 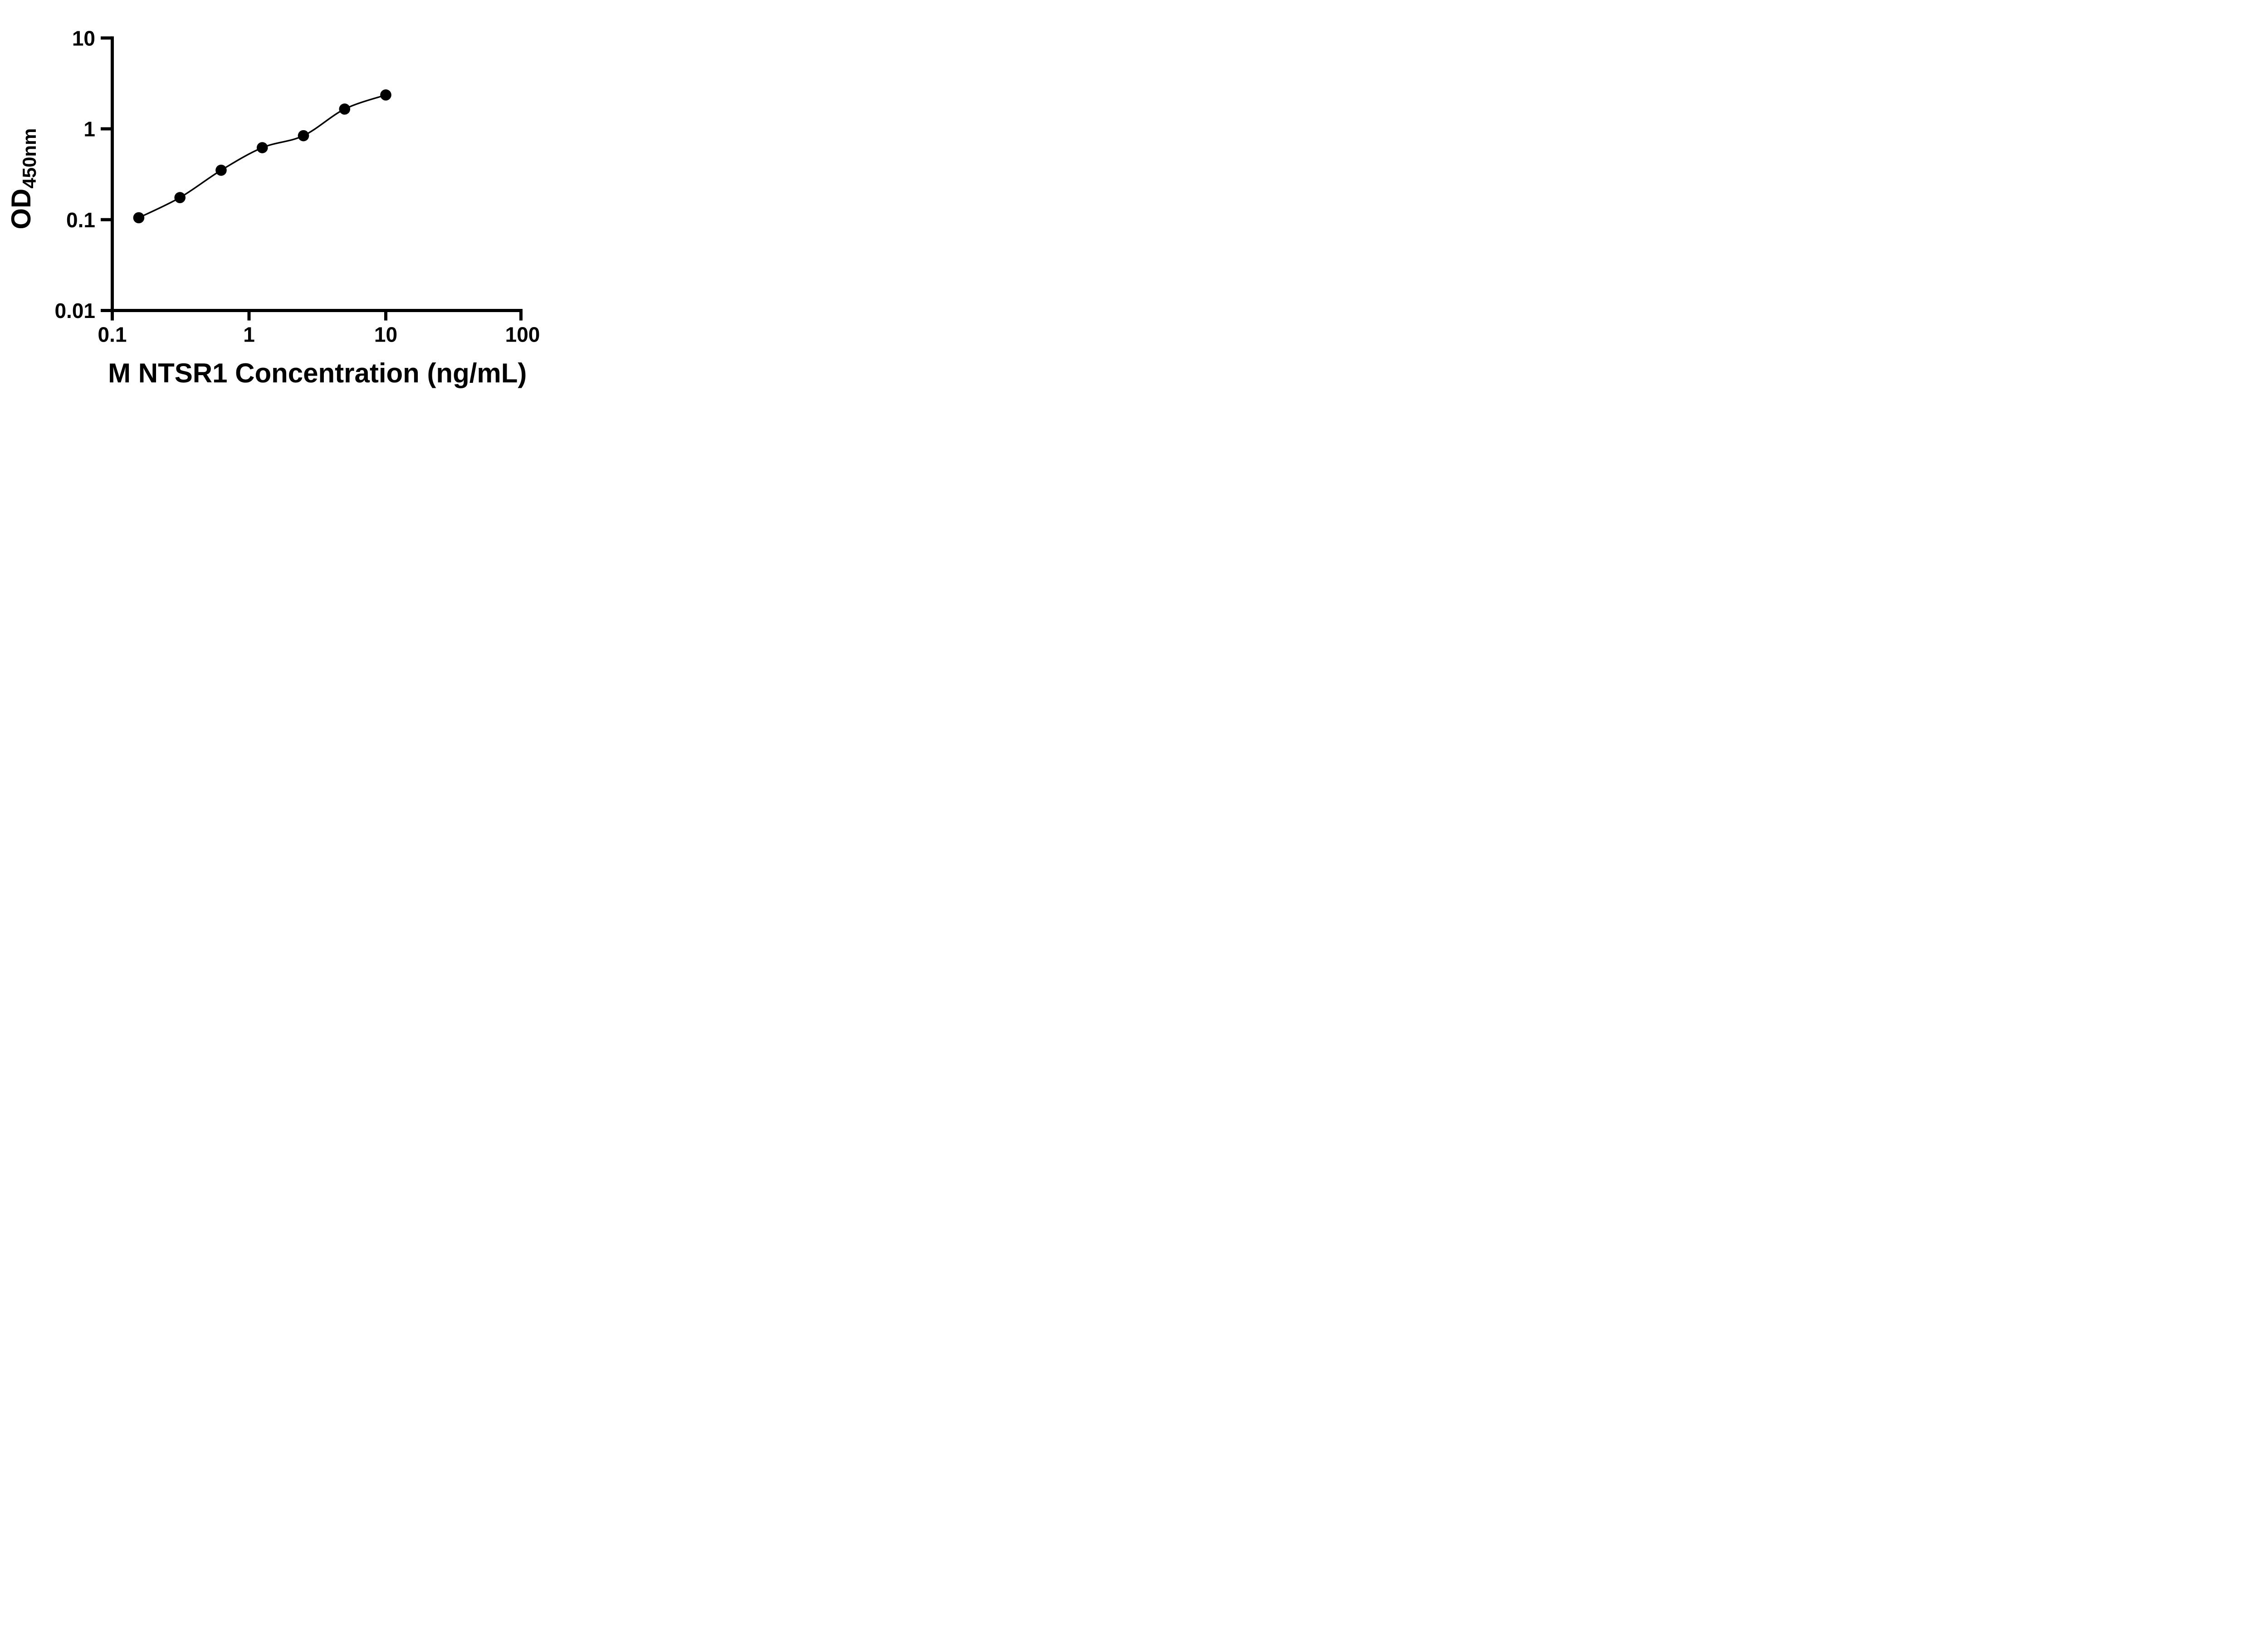 What do you see at coordinates (75, 311) in the screenshot?
I see `y-tick-label: 0.01` at bounding box center [75, 311].